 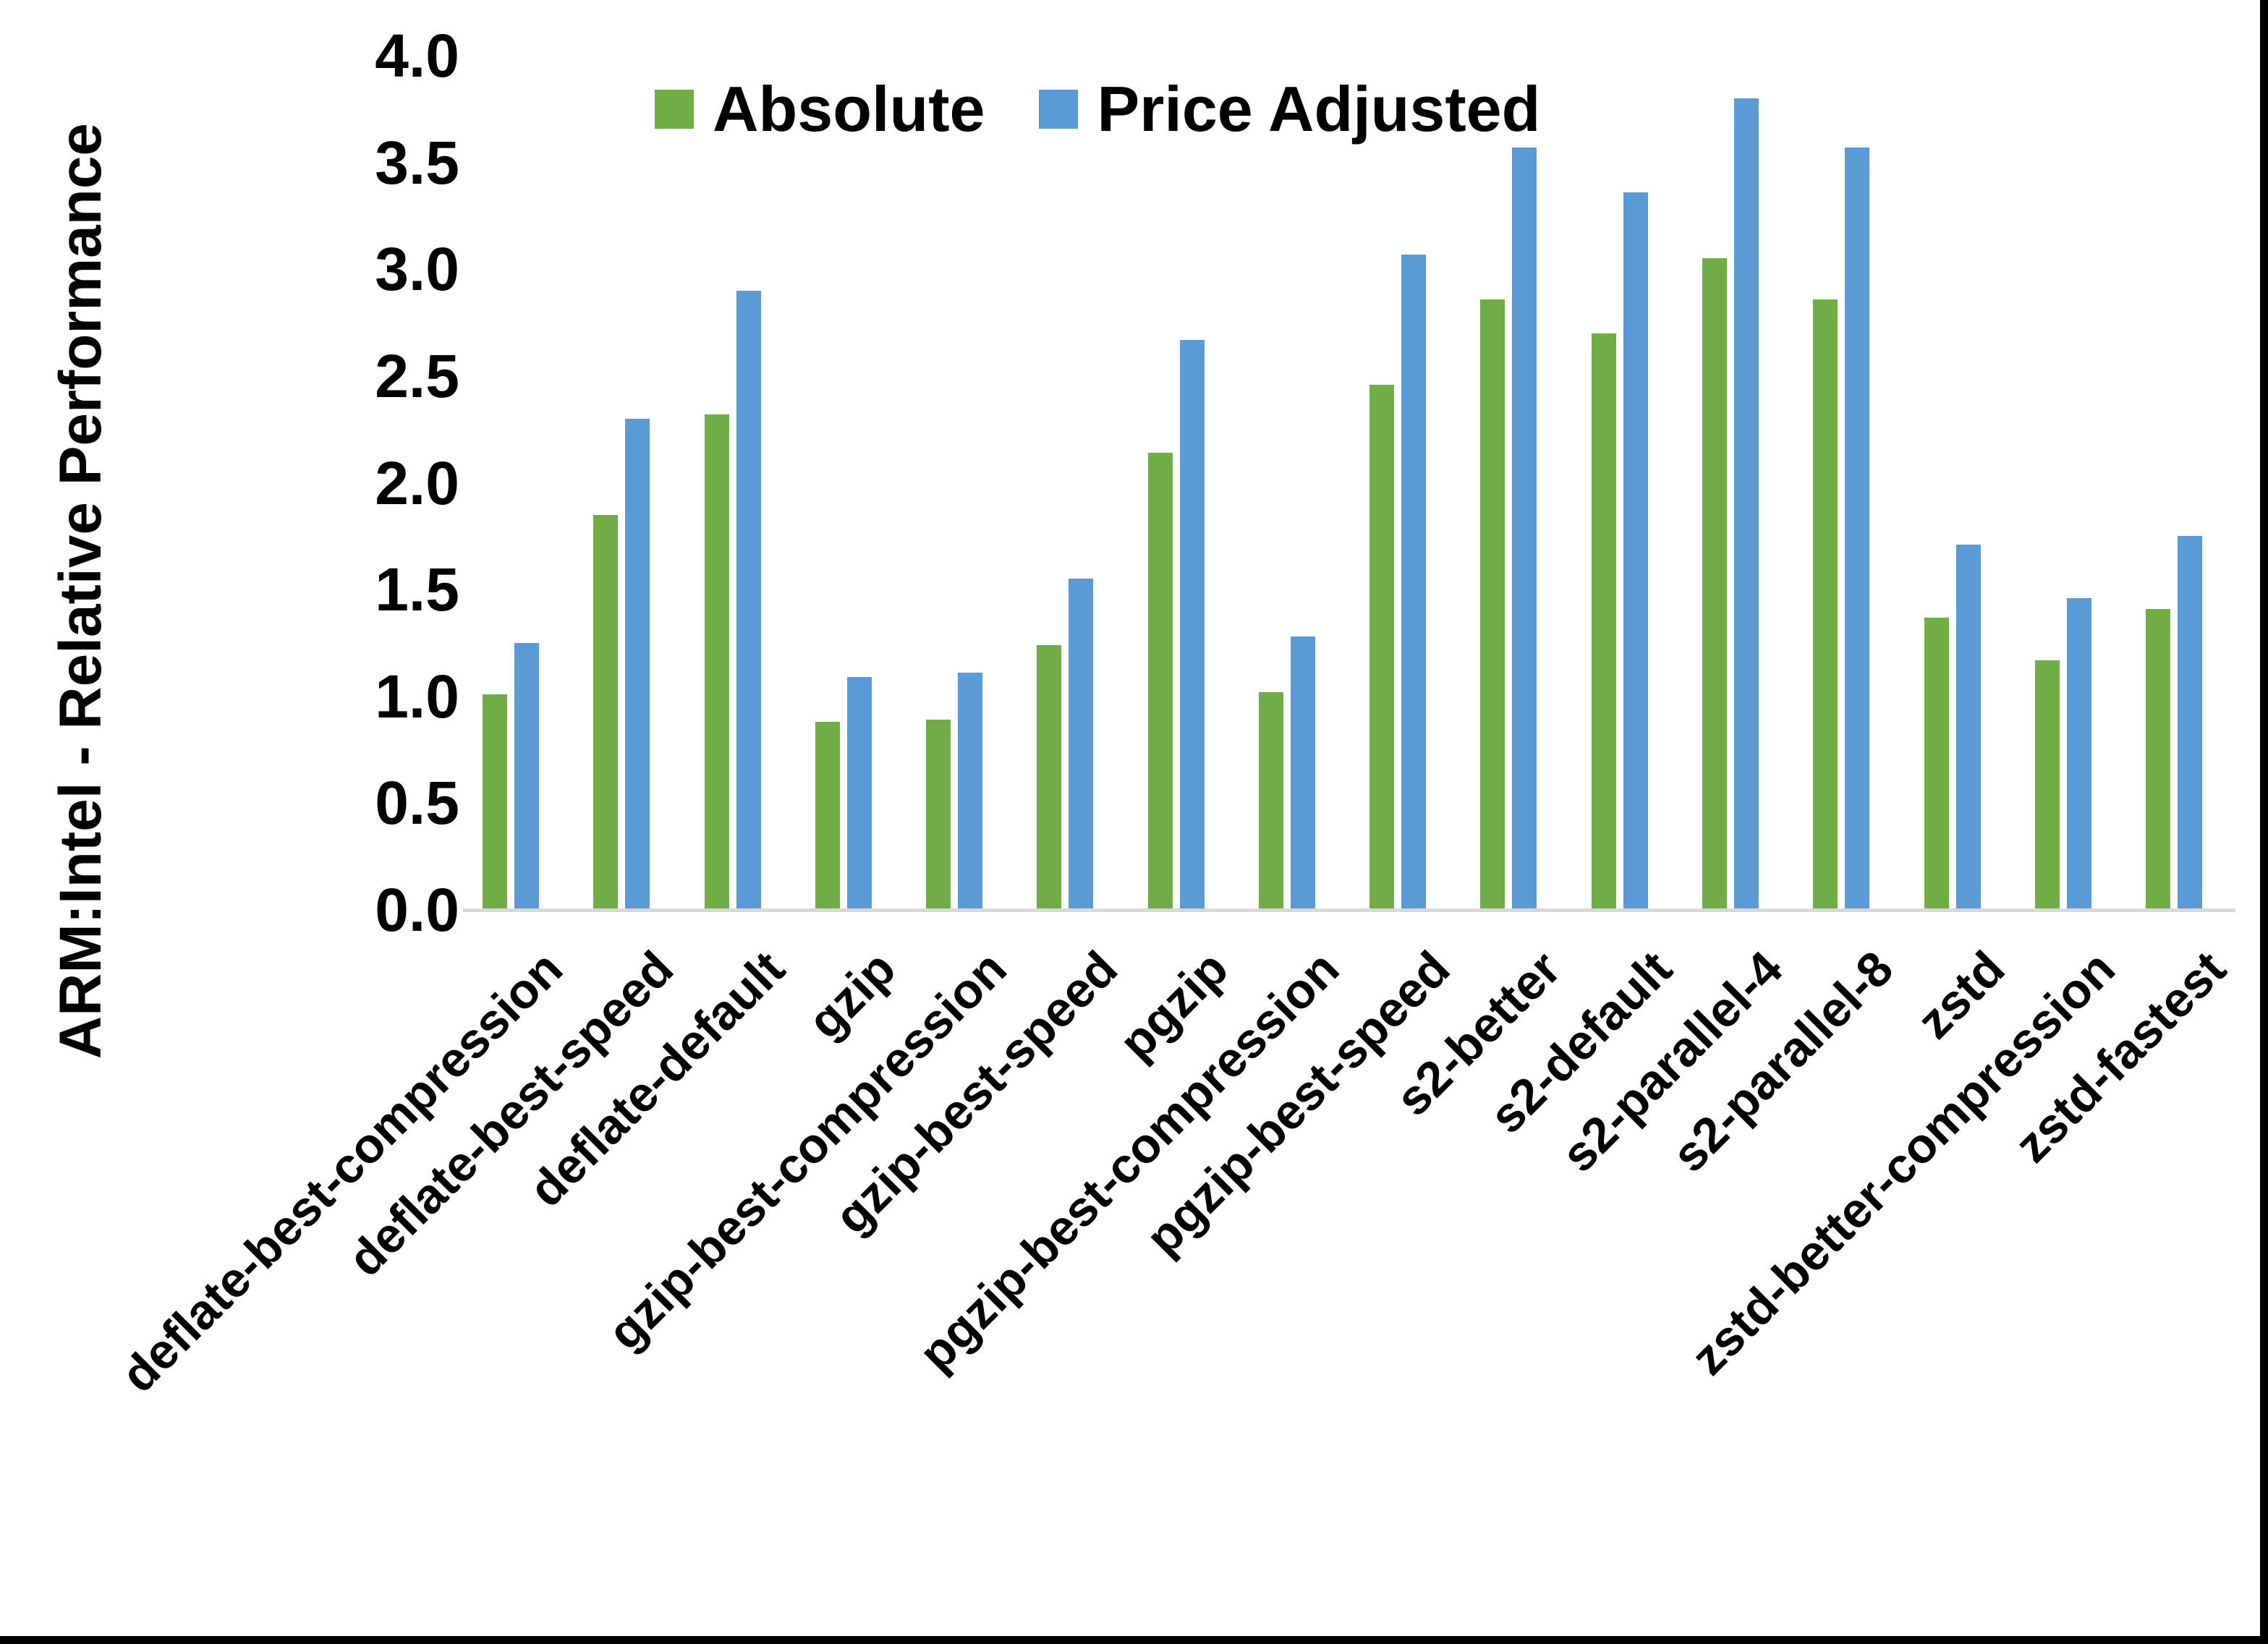 I want to click on bar-absolute-pgzip, so click(x=1160, y=681).